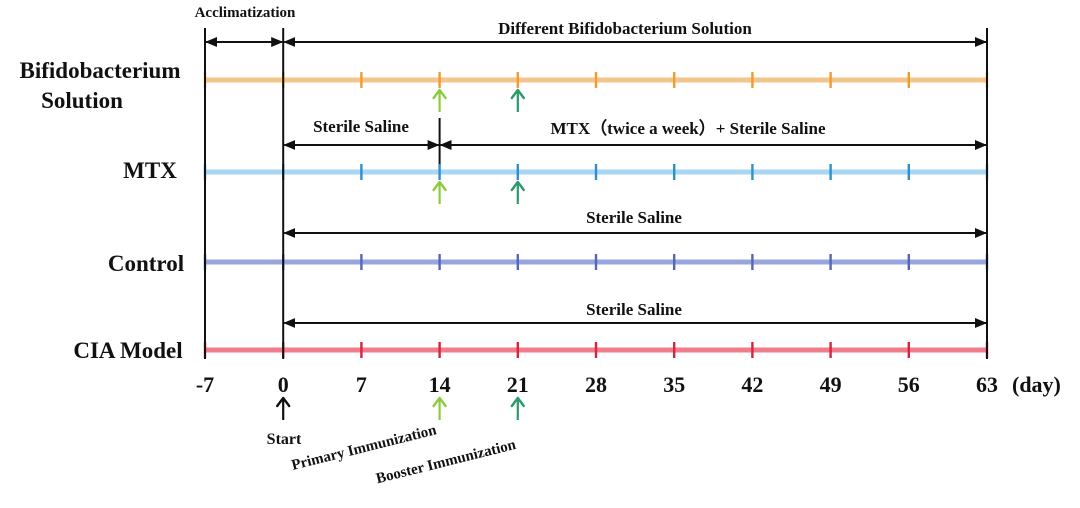 The height and width of the screenshot is (508, 1080). What do you see at coordinates (284, 439) in the screenshot?
I see `event-label-start: Start` at bounding box center [284, 439].